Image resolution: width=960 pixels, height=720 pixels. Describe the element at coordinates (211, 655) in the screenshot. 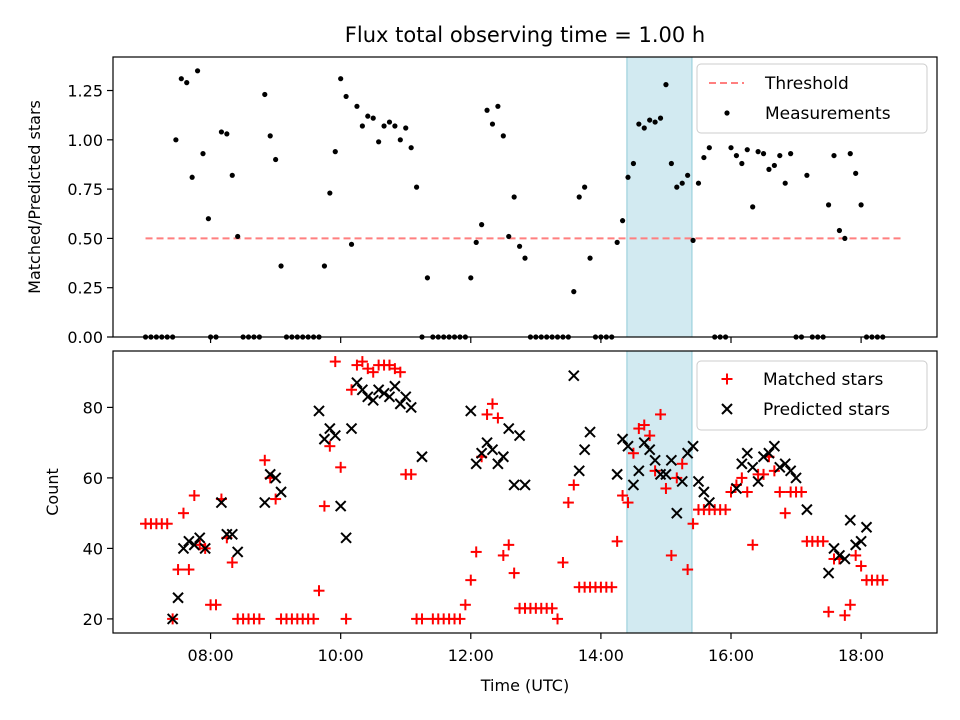

I see `x-tick-label: 08:00` at that location.